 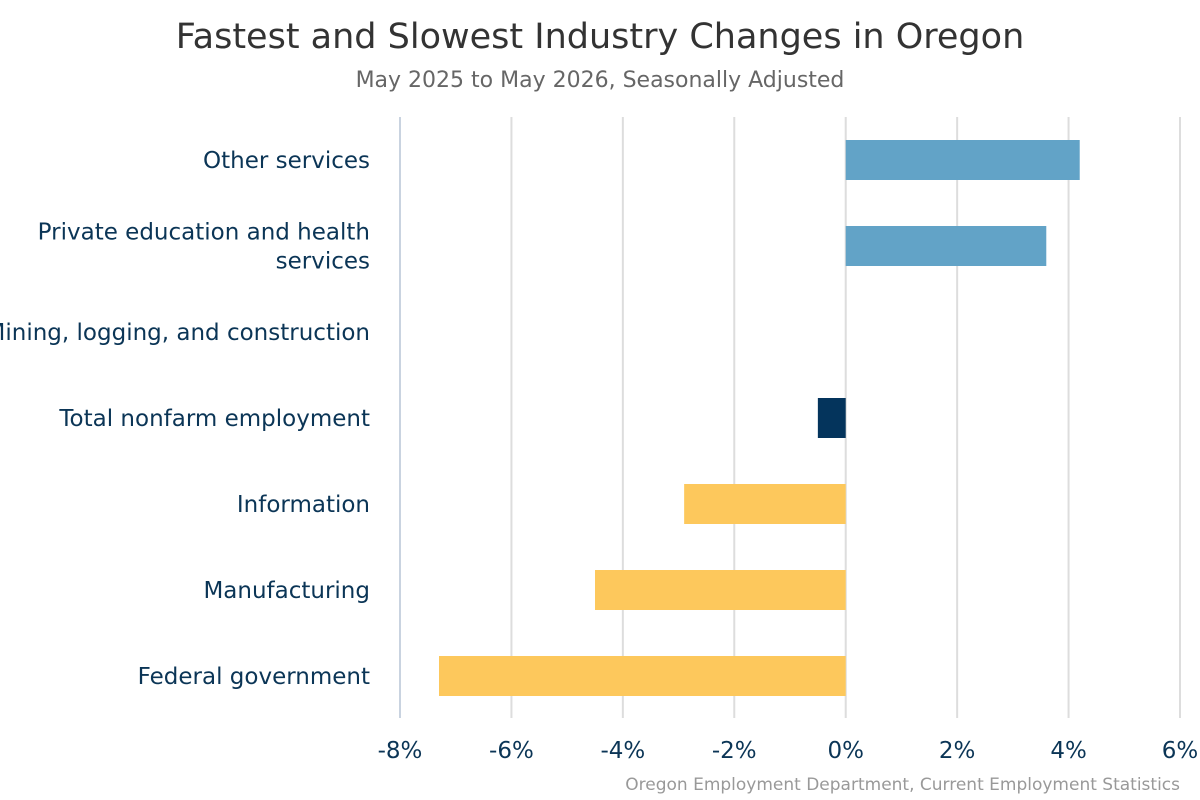 I want to click on category-label: Mining, logging, and construction, so click(x=185, y=333).